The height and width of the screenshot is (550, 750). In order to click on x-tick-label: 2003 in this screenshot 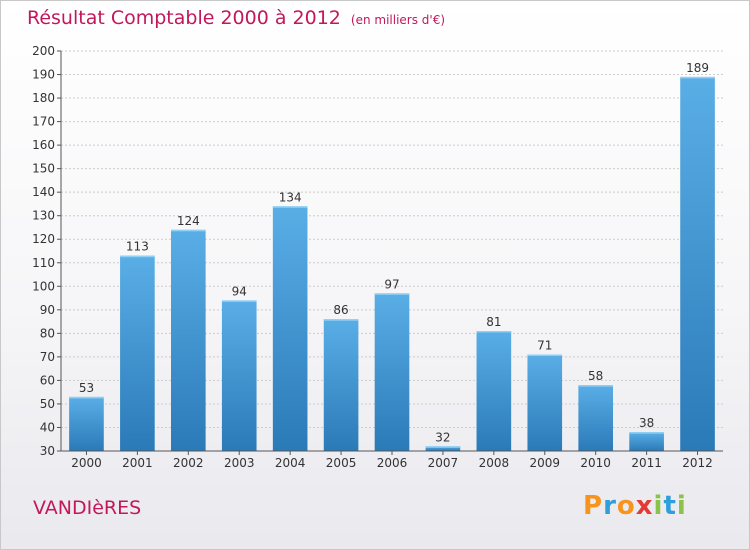, I will do `click(239, 463)`.